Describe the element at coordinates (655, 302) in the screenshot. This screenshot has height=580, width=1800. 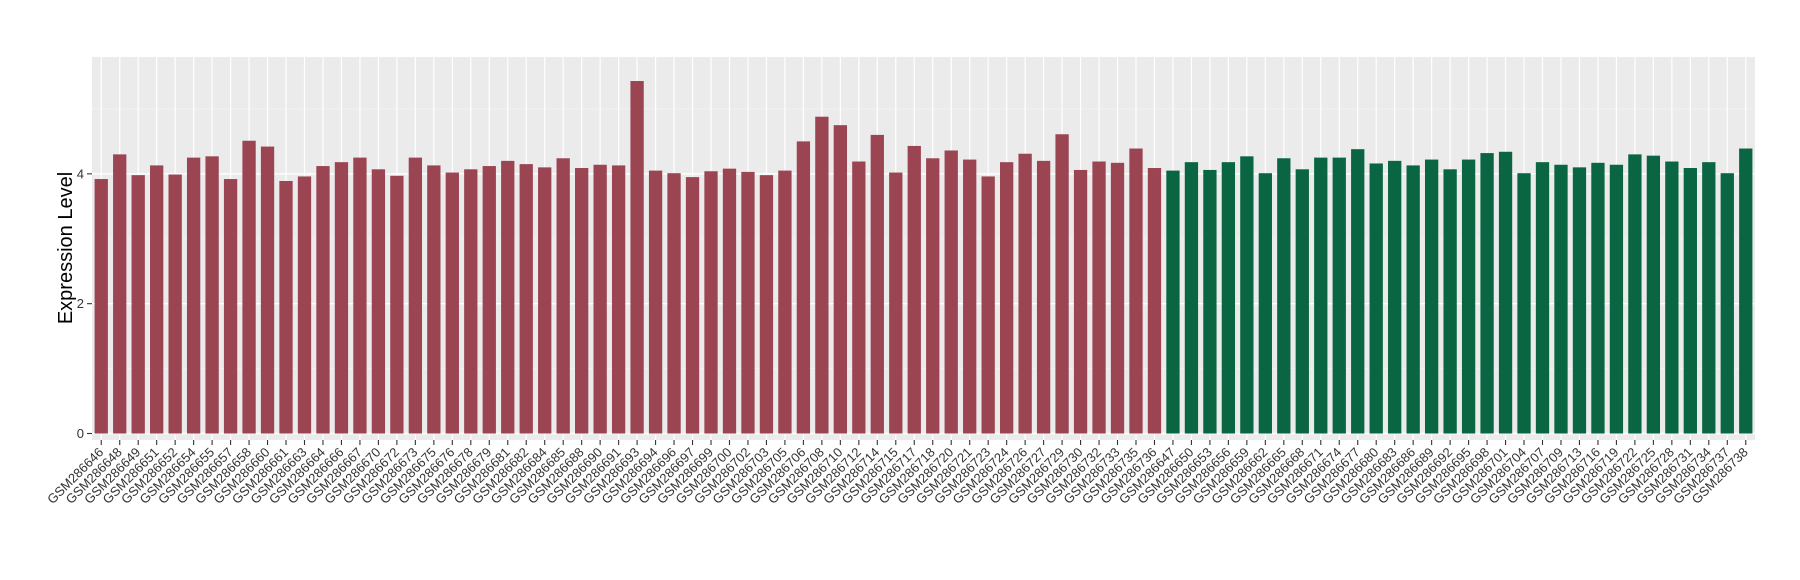
I see `bar-gsm286694` at that location.